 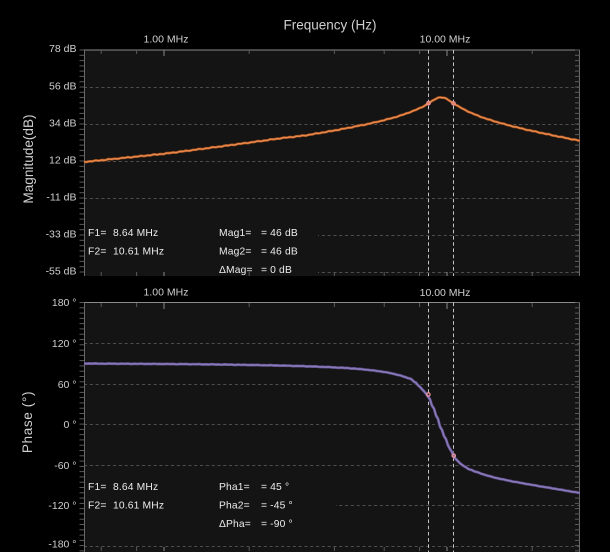 I want to click on svg-text: Mag2=, so click(x=235, y=252).